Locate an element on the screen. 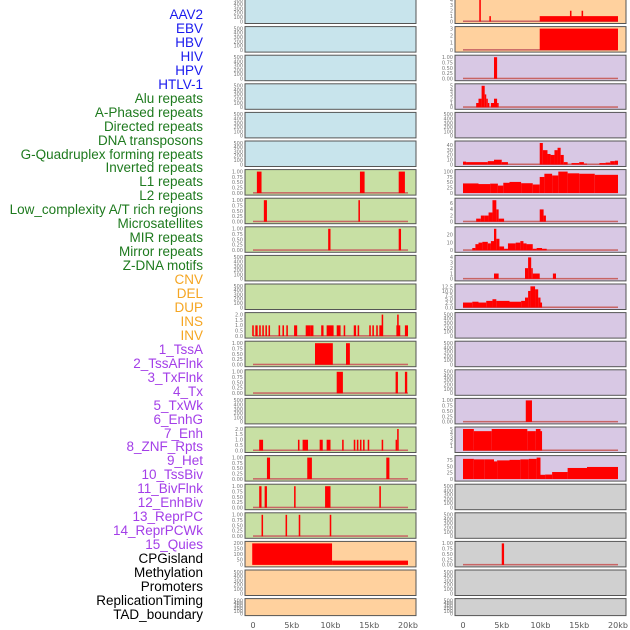 The image size is (630, 630). y-tick-label: 1 is located at coordinates (451, 17).